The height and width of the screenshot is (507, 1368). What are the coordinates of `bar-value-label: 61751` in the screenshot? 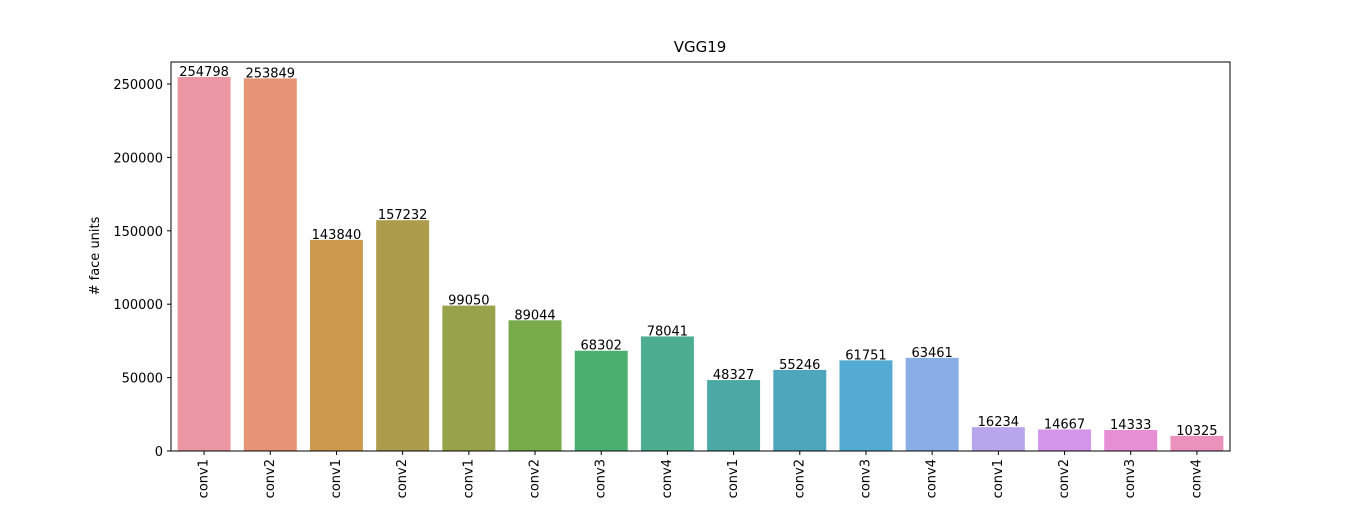 It's located at (865, 355).